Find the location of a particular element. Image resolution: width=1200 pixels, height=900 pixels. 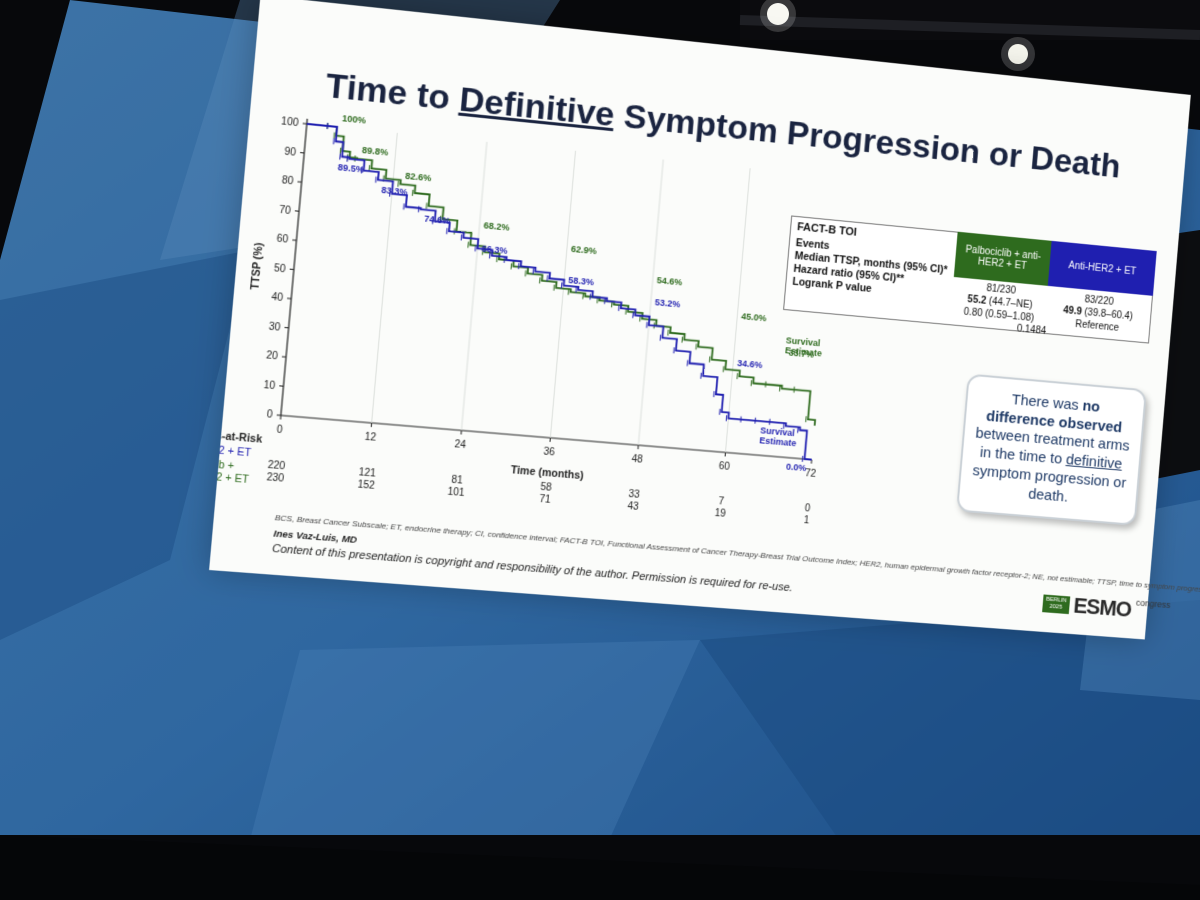

km-data-label: 68.2% is located at coordinates (496, 226).